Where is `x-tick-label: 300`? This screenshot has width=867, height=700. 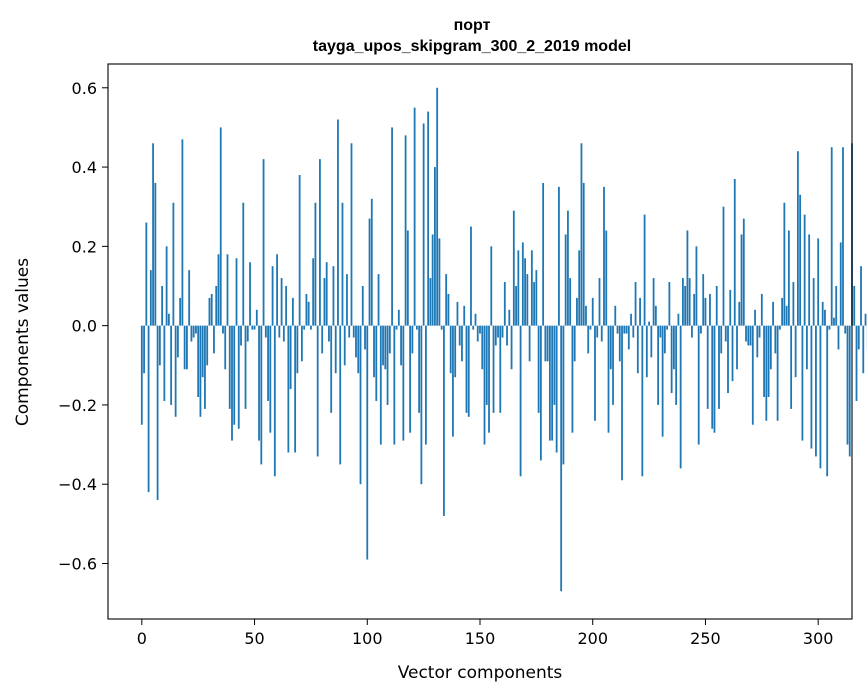 x-tick-label: 300 is located at coordinates (818, 638).